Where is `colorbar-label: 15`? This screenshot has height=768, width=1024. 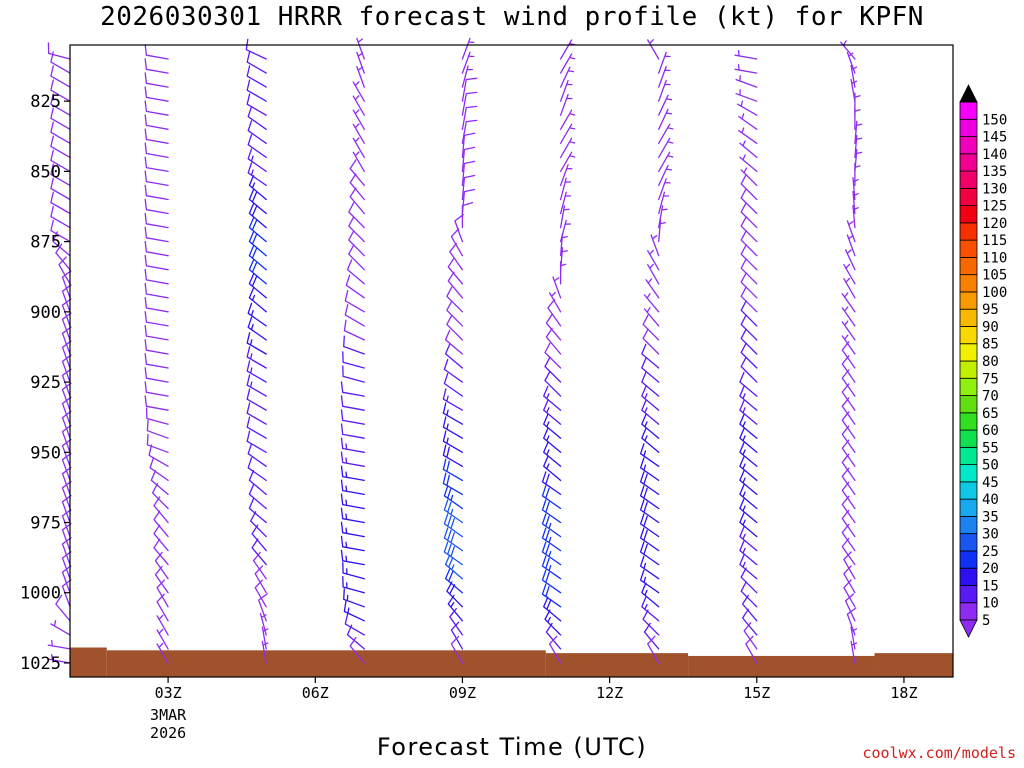 colorbar-label: 15 is located at coordinates (990, 586).